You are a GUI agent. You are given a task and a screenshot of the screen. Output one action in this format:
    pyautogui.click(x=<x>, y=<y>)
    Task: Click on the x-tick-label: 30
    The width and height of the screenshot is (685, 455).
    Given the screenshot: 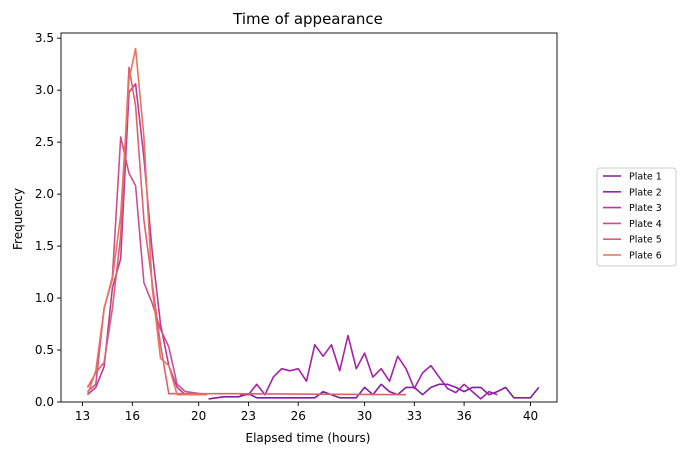 What is the action you would take?
    pyautogui.click(x=364, y=416)
    